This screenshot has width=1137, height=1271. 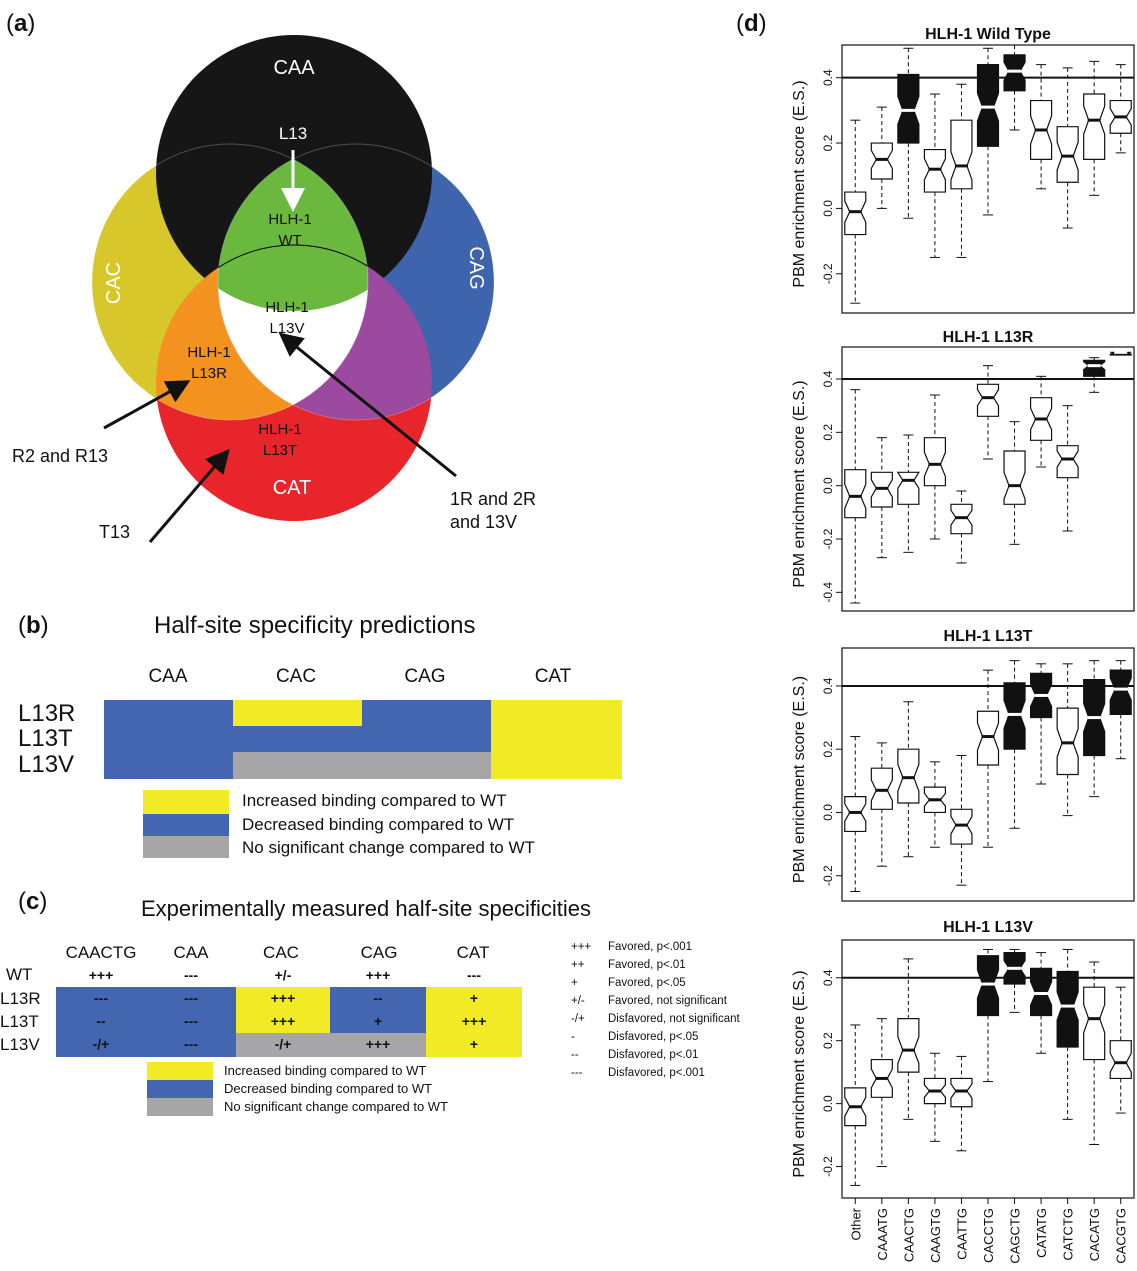 What do you see at coordinates (186, 847) in the screenshot?
I see `panel-b-legend-swatch-nochange` at bounding box center [186, 847].